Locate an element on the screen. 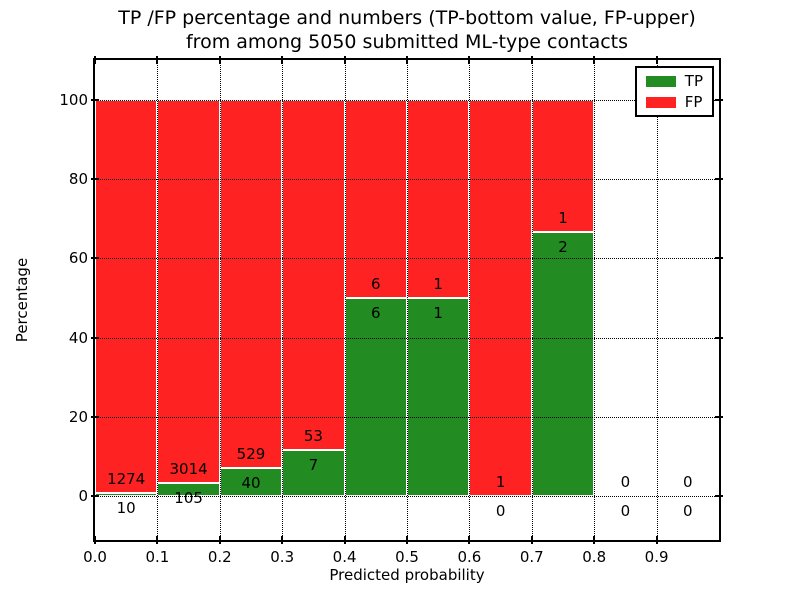 This screenshot has height=600, width=800. fp-legend-label: FP is located at coordinates (693, 102).